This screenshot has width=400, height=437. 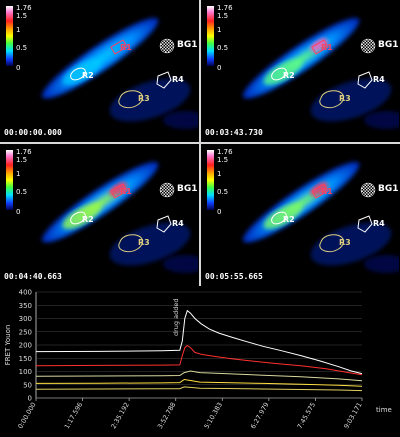 I want to click on y-tick-label: 50, so click(x=27, y=385).